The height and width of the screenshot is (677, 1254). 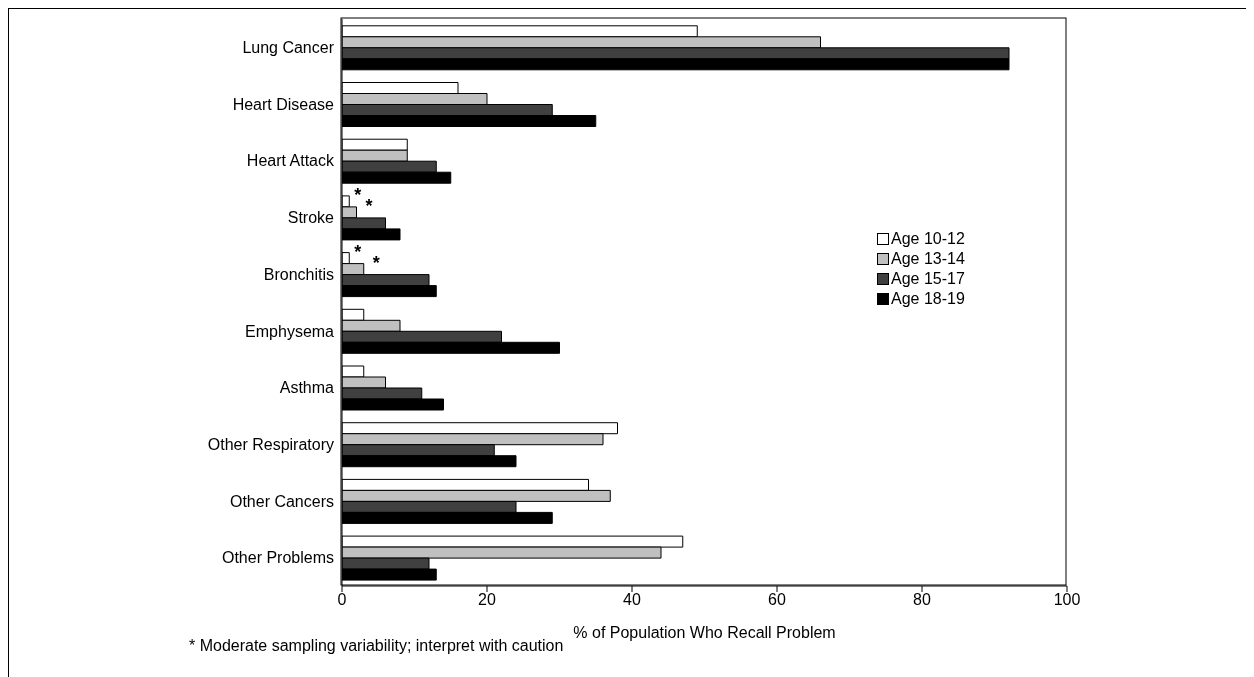 What do you see at coordinates (298, 274) in the screenshot?
I see `y-tick-label: Bronchitis` at bounding box center [298, 274].